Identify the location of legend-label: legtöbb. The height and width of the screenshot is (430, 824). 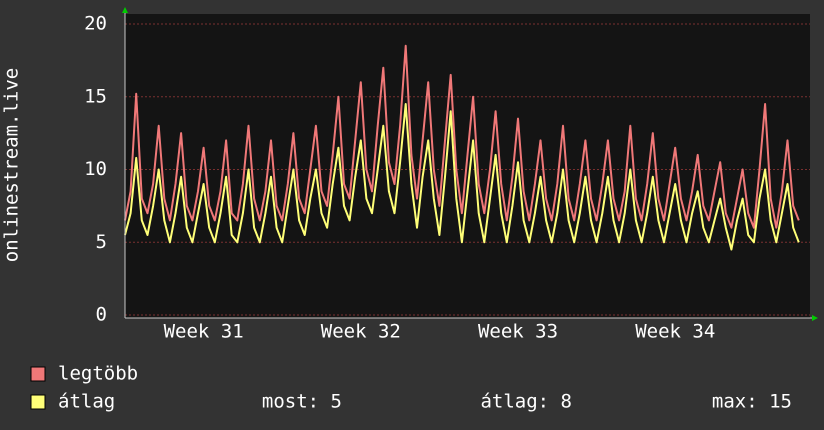
(98, 374).